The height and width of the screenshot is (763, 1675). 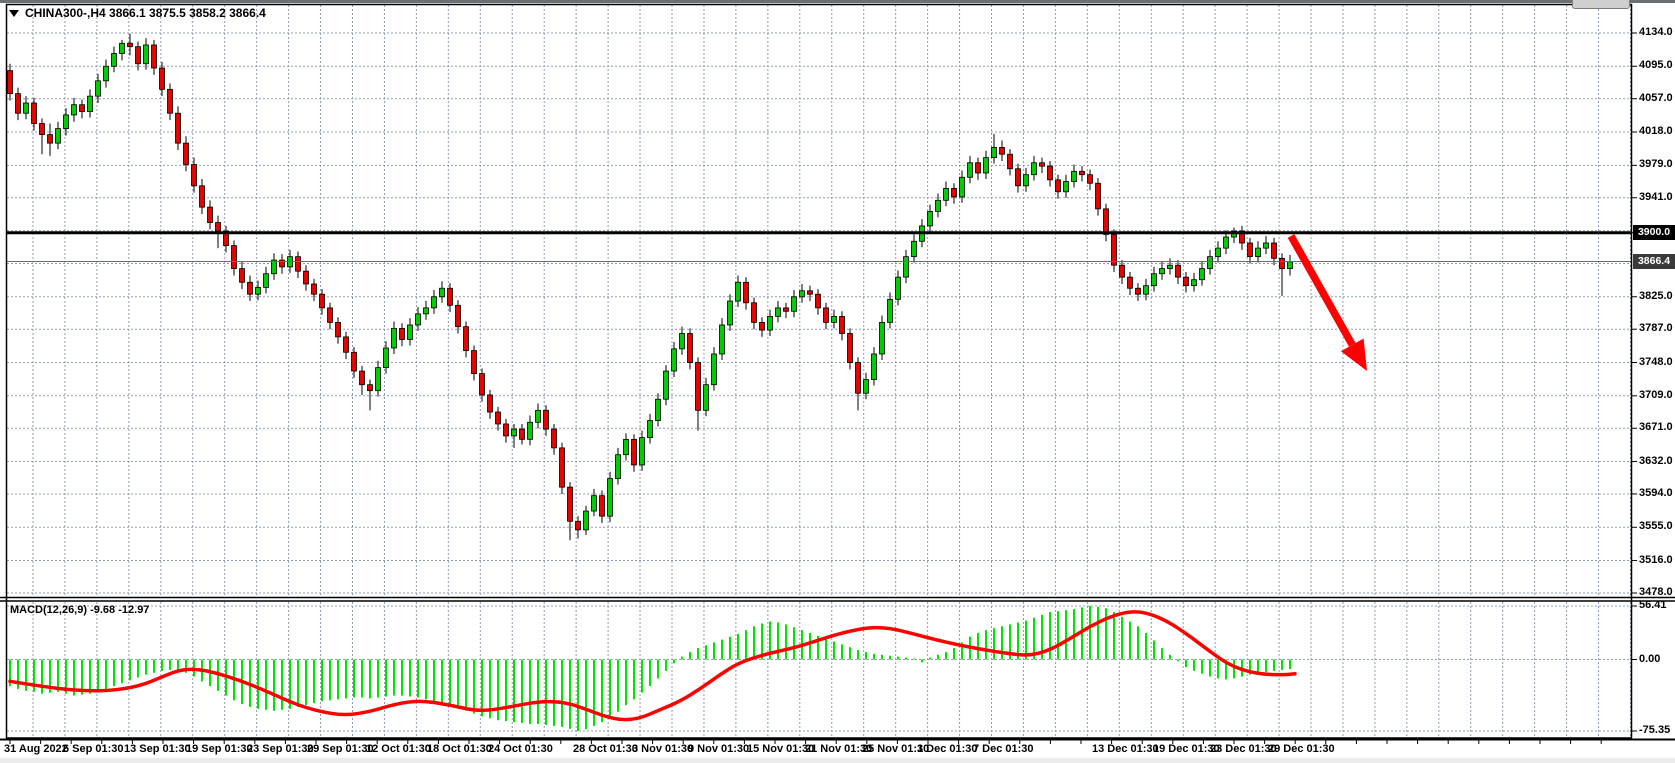 I want to click on window-bottom-border, so click(x=837, y=760).